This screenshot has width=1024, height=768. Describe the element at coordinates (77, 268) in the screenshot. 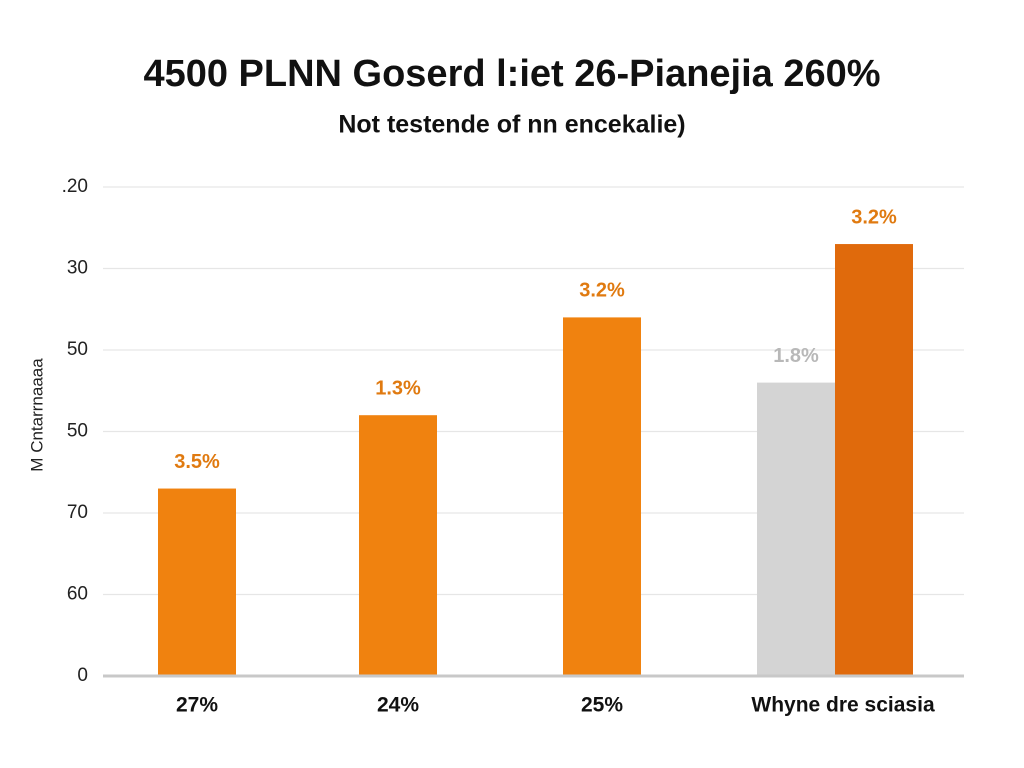

I see `y-tick-label: 30` at that location.